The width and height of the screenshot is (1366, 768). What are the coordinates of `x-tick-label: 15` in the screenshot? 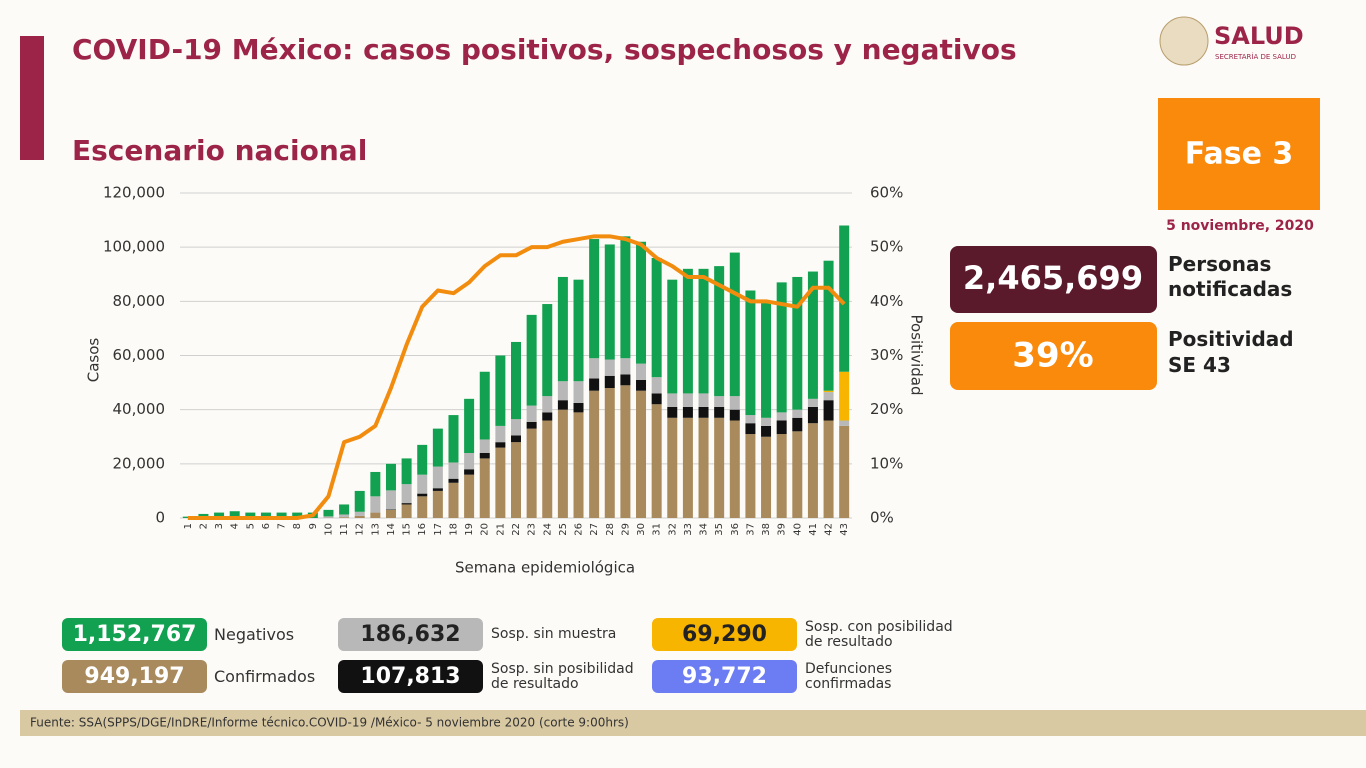 It's located at (407, 529).